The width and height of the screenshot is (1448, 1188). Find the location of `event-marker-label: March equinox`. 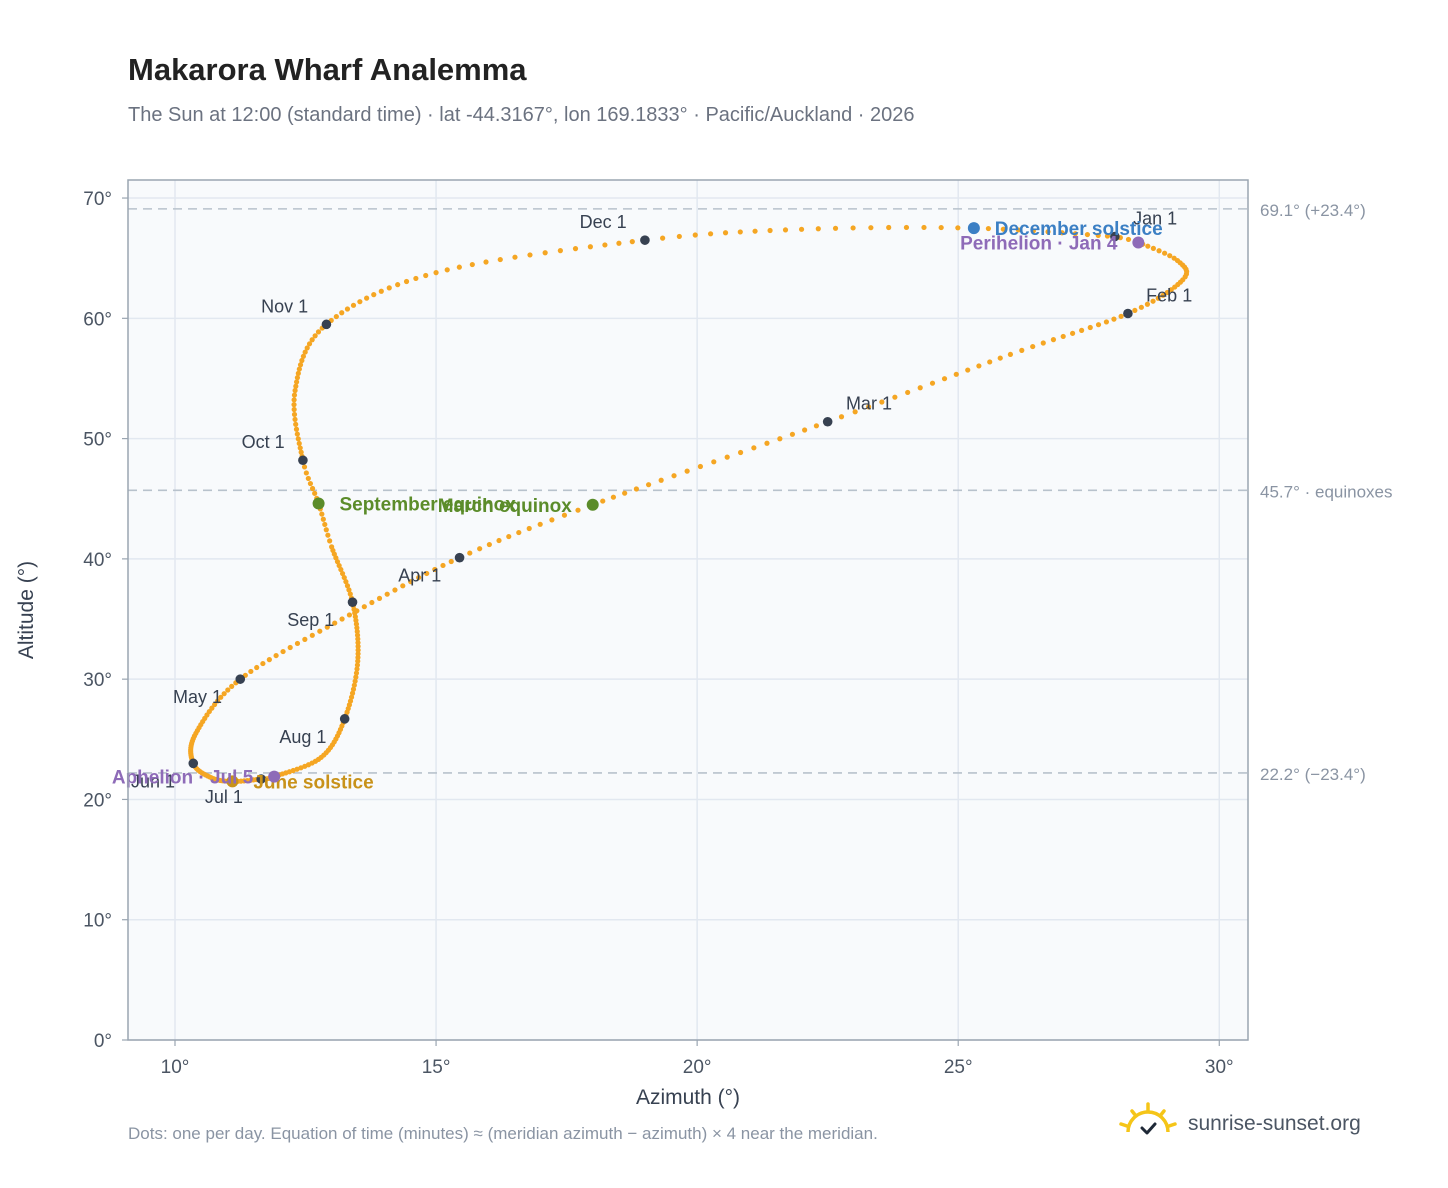

event-marker-label: March equinox is located at coordinates (505, 506).